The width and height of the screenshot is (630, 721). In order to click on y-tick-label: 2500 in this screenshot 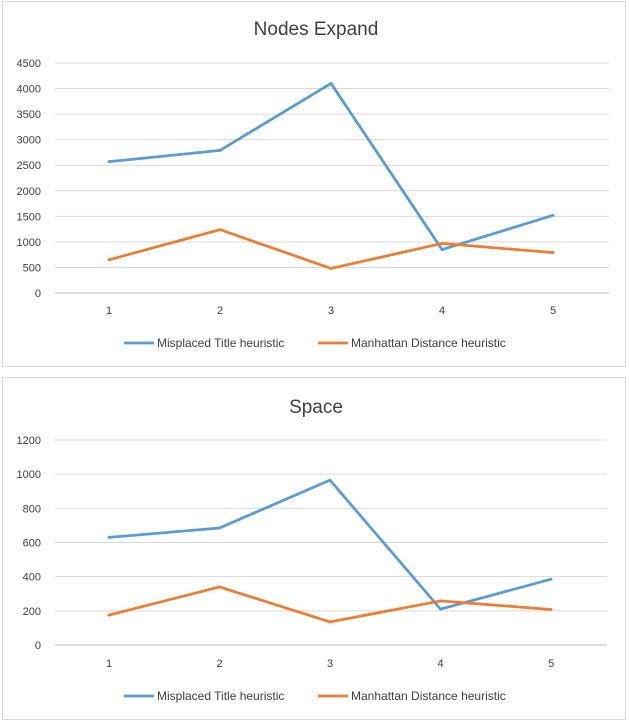, I will do `click(29, 166)`.